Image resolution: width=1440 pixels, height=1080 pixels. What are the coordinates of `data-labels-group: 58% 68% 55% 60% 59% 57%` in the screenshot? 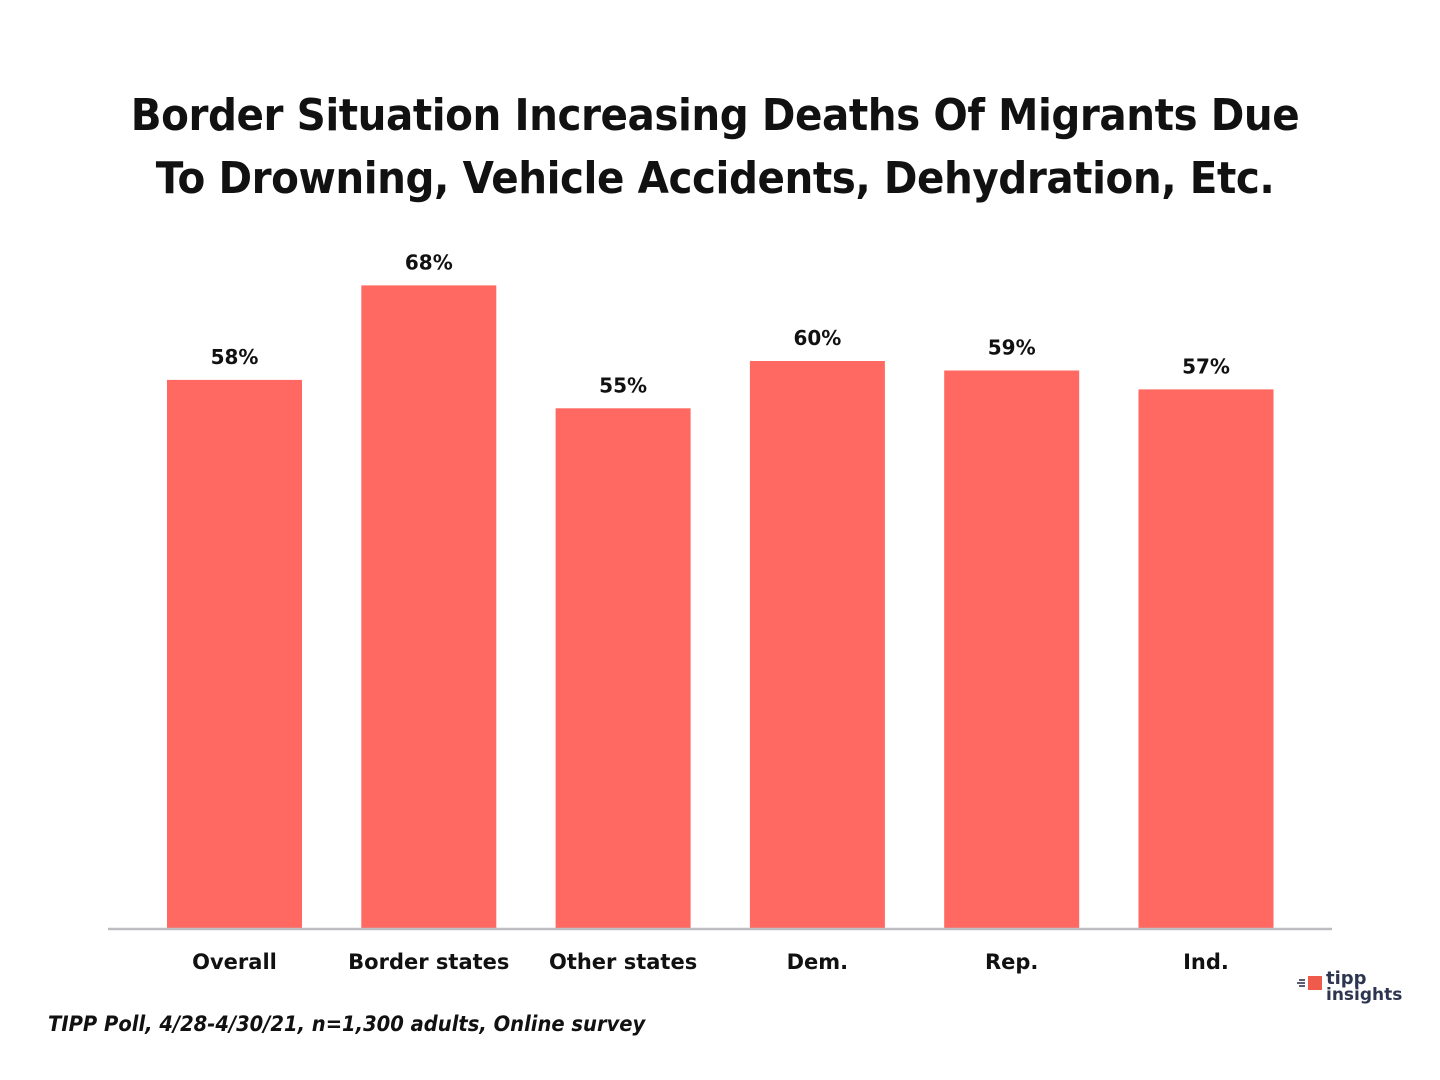 It's located at (720, 323).